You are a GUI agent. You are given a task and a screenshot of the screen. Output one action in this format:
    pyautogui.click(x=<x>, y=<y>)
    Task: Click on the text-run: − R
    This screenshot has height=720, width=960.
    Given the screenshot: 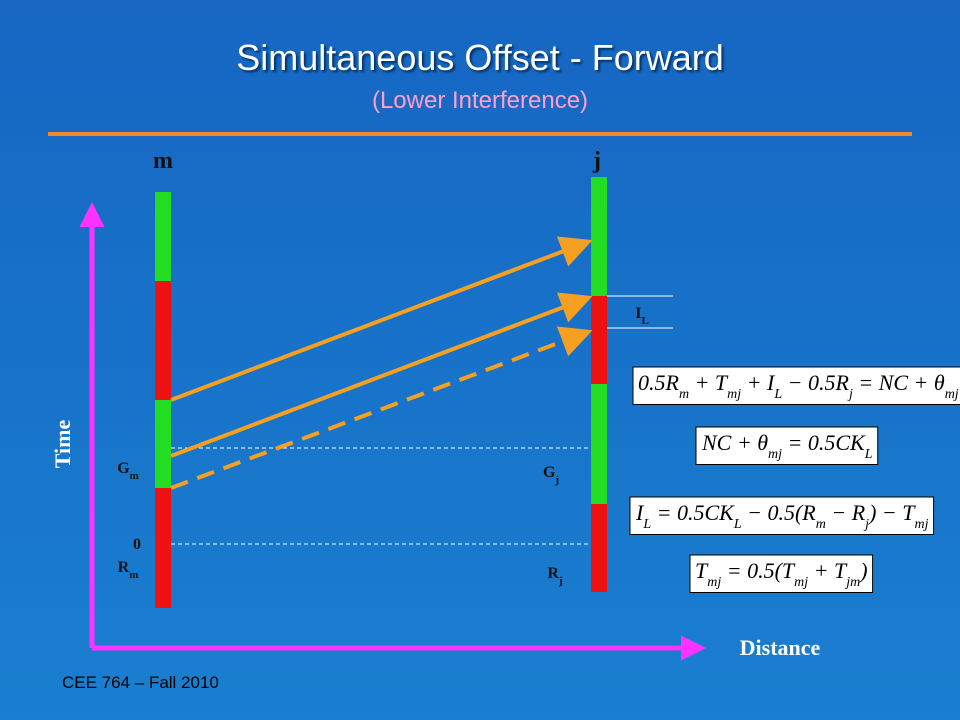 What is the action you would take?
    pyautogui.click(x=846, y=512)
    